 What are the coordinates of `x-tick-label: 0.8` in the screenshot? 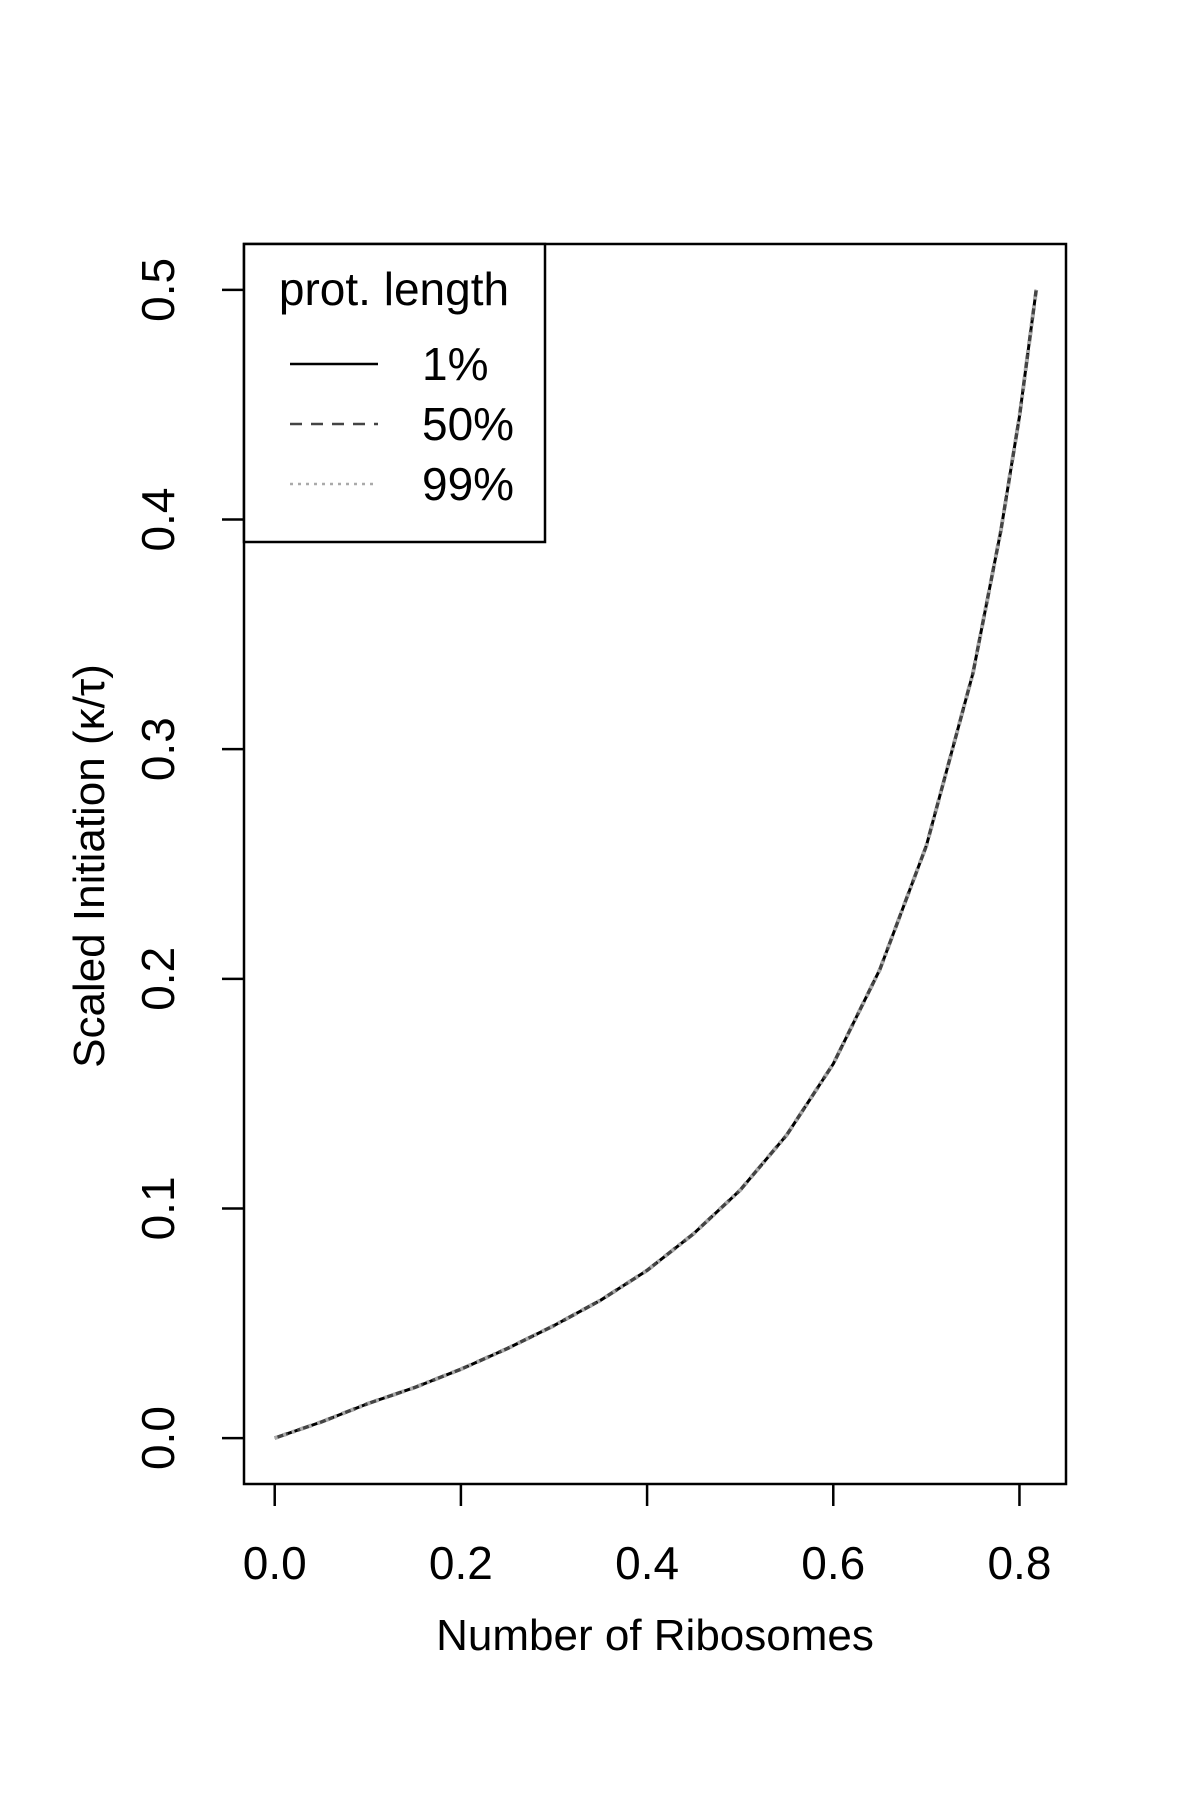 It's located at (1019, 1563).